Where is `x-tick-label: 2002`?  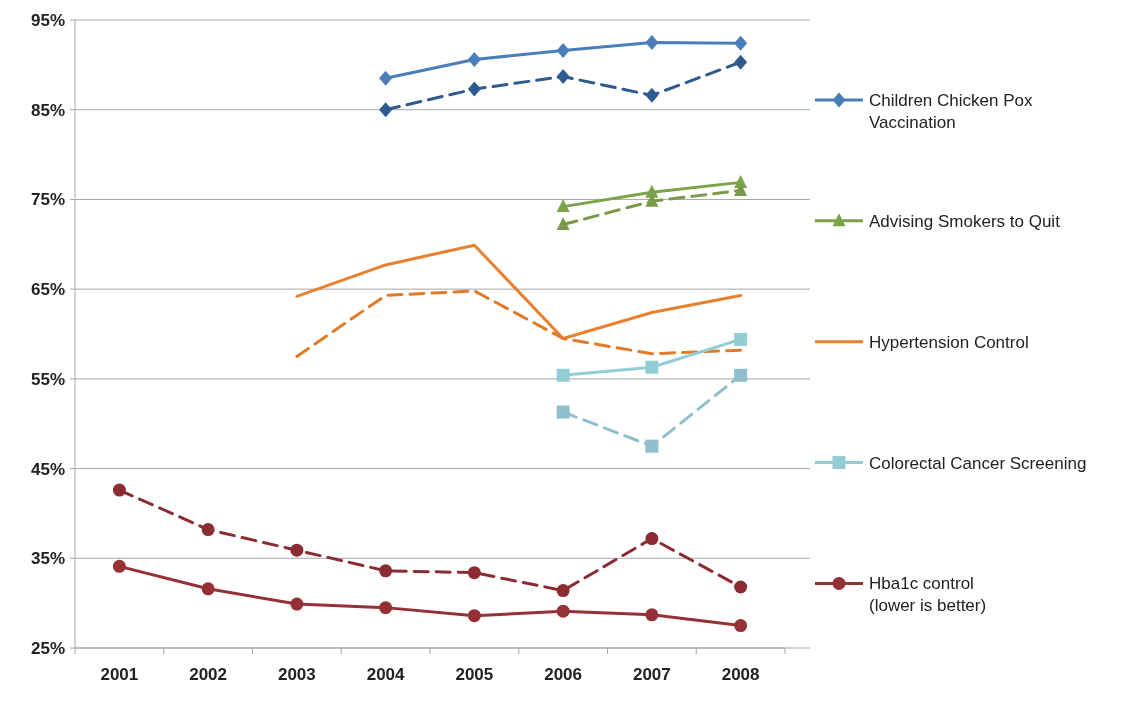
x-tick-label: 2002 is located at coordinates (208, 674).